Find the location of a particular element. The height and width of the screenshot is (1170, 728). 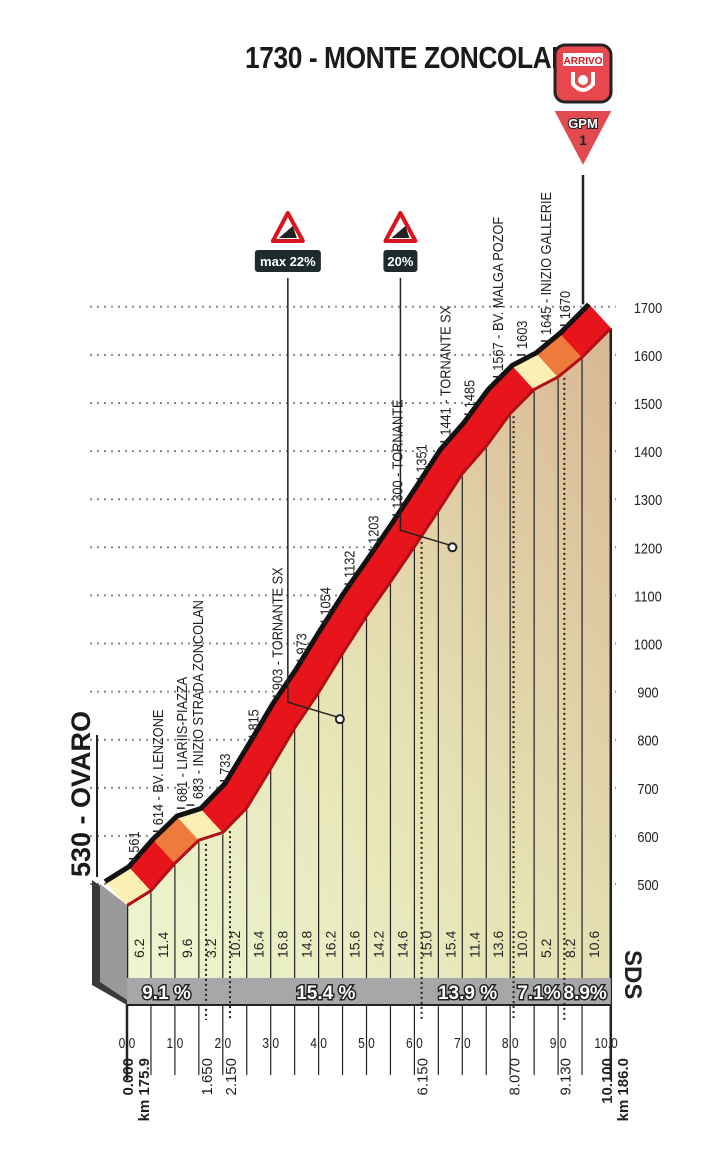

waypoint-label: 1300 - TORNANTE is located at coordinates (396, 453).